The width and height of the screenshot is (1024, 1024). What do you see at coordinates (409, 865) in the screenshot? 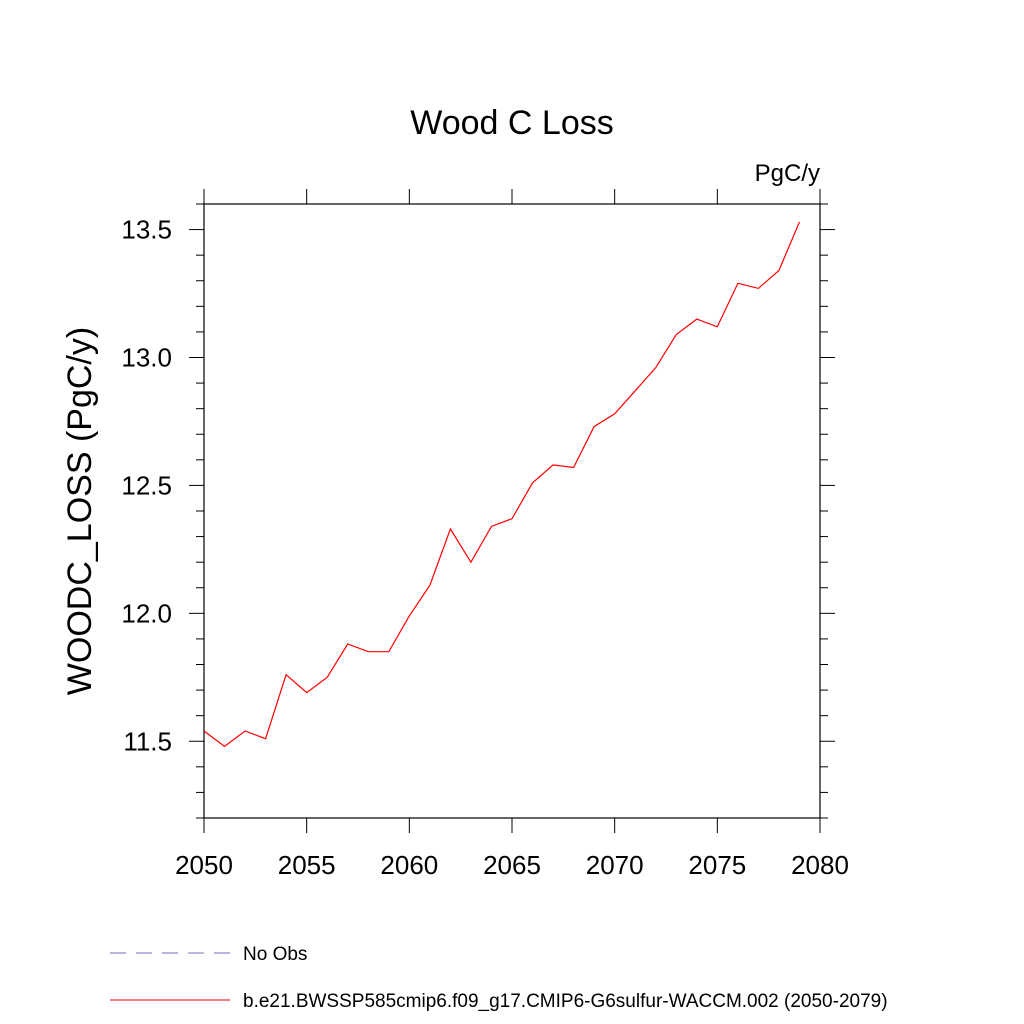
I see `x-tick-label: 2060` at bounding box center [409, 865].